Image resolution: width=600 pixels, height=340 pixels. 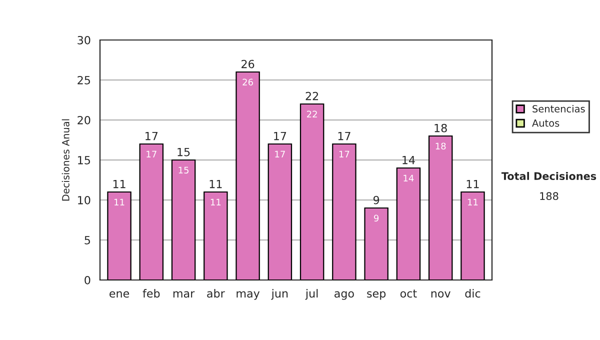 I want to click on data-label: 9, so click(x=376, y=218).